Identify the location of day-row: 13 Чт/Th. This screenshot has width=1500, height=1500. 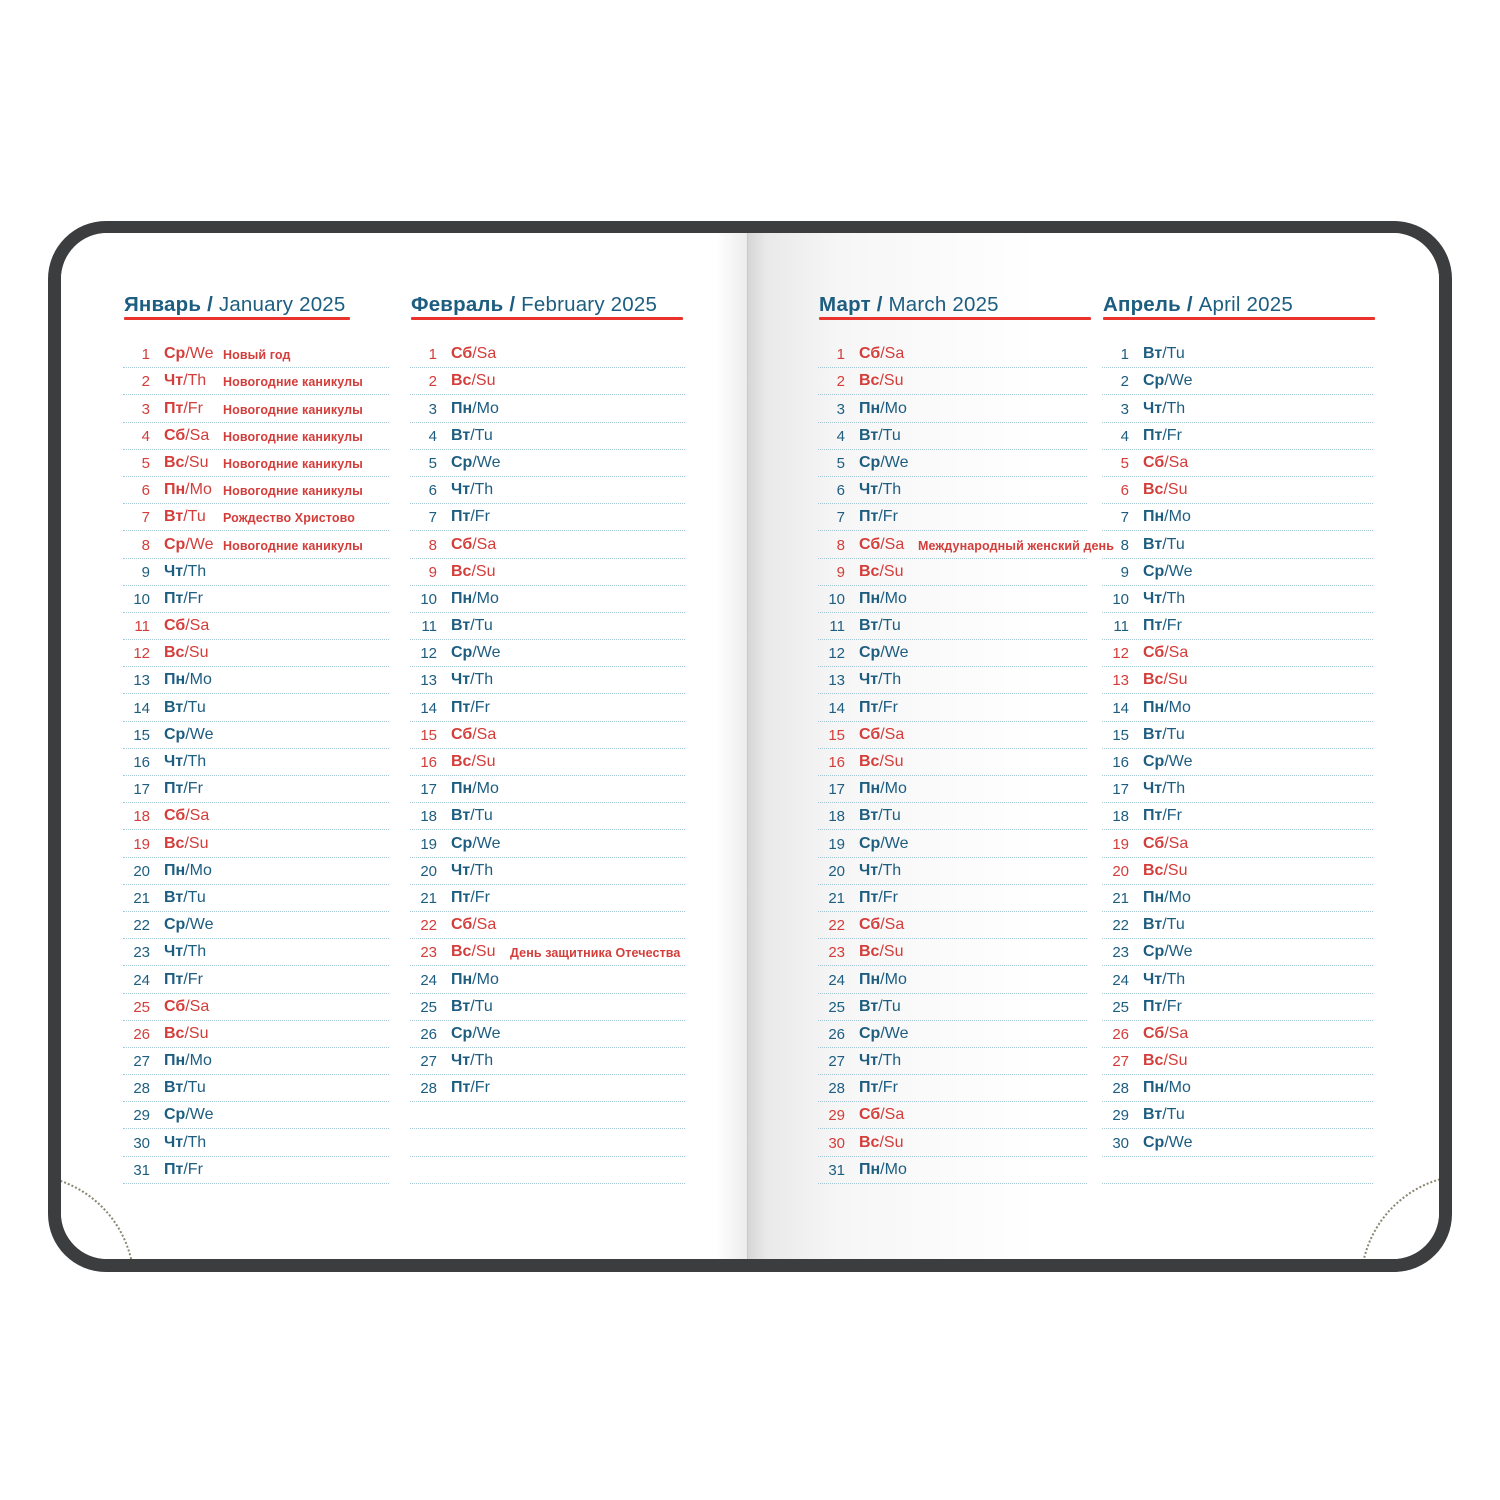
(547, 681).